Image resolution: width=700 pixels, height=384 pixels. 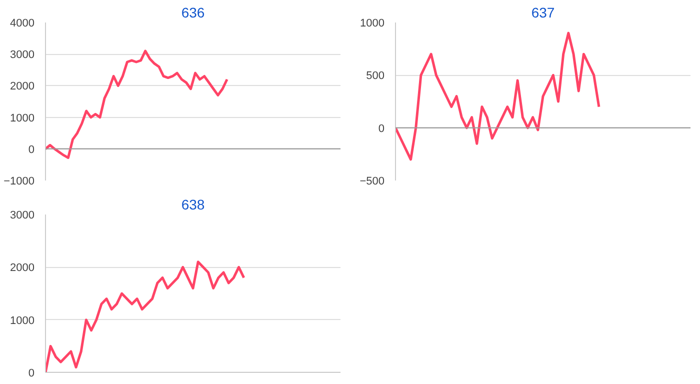 I want to click on chart-title: 637, so click(x=543, y=12).